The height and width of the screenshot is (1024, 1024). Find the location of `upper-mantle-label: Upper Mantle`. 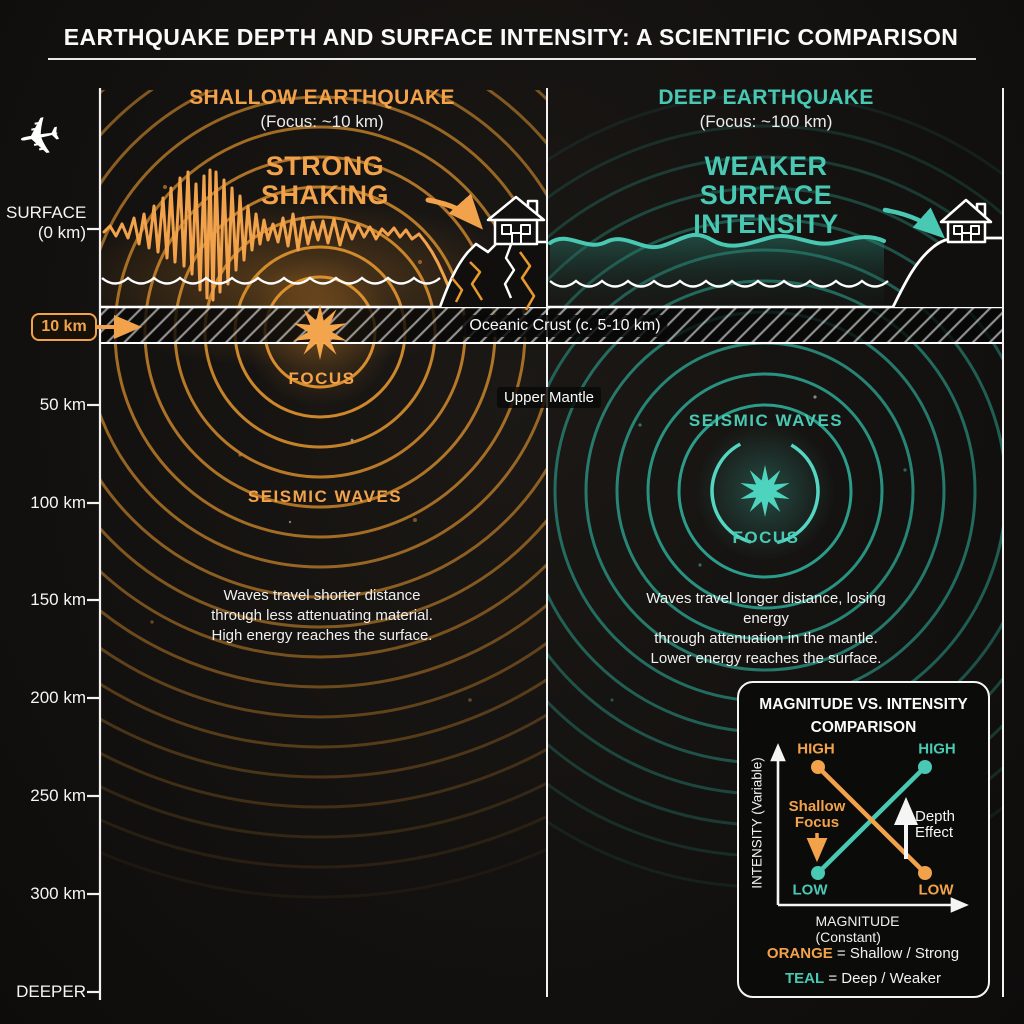

upper-mantle-label: Upper Mantle is located at coordinates (549, 397).